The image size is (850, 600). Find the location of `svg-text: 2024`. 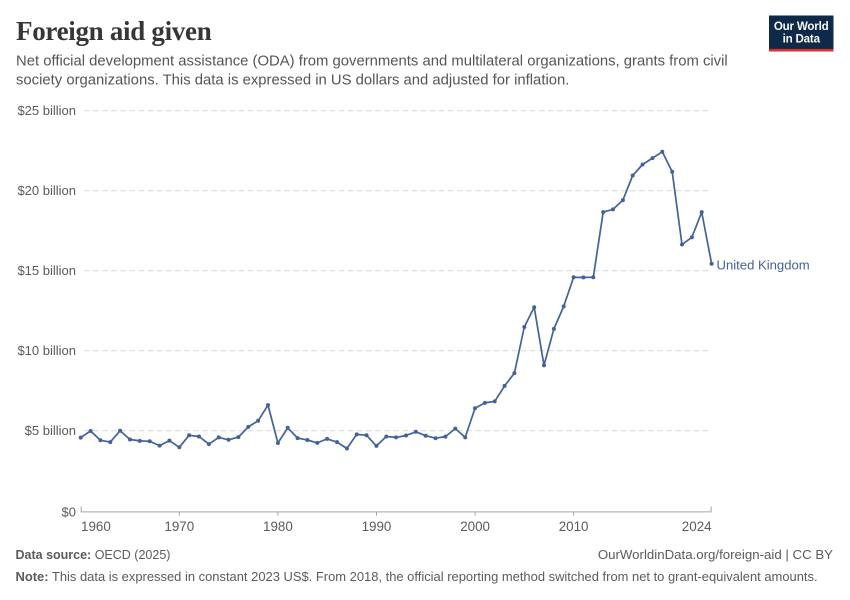

svg-text: 2024 is located at coordinates (697, 526).